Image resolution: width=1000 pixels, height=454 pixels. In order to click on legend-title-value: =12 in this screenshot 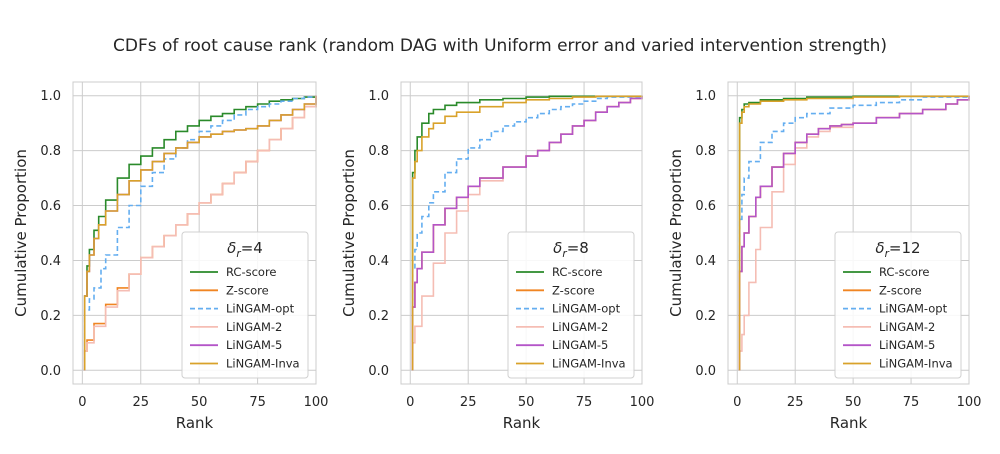, I will do `click(905, 248)`.